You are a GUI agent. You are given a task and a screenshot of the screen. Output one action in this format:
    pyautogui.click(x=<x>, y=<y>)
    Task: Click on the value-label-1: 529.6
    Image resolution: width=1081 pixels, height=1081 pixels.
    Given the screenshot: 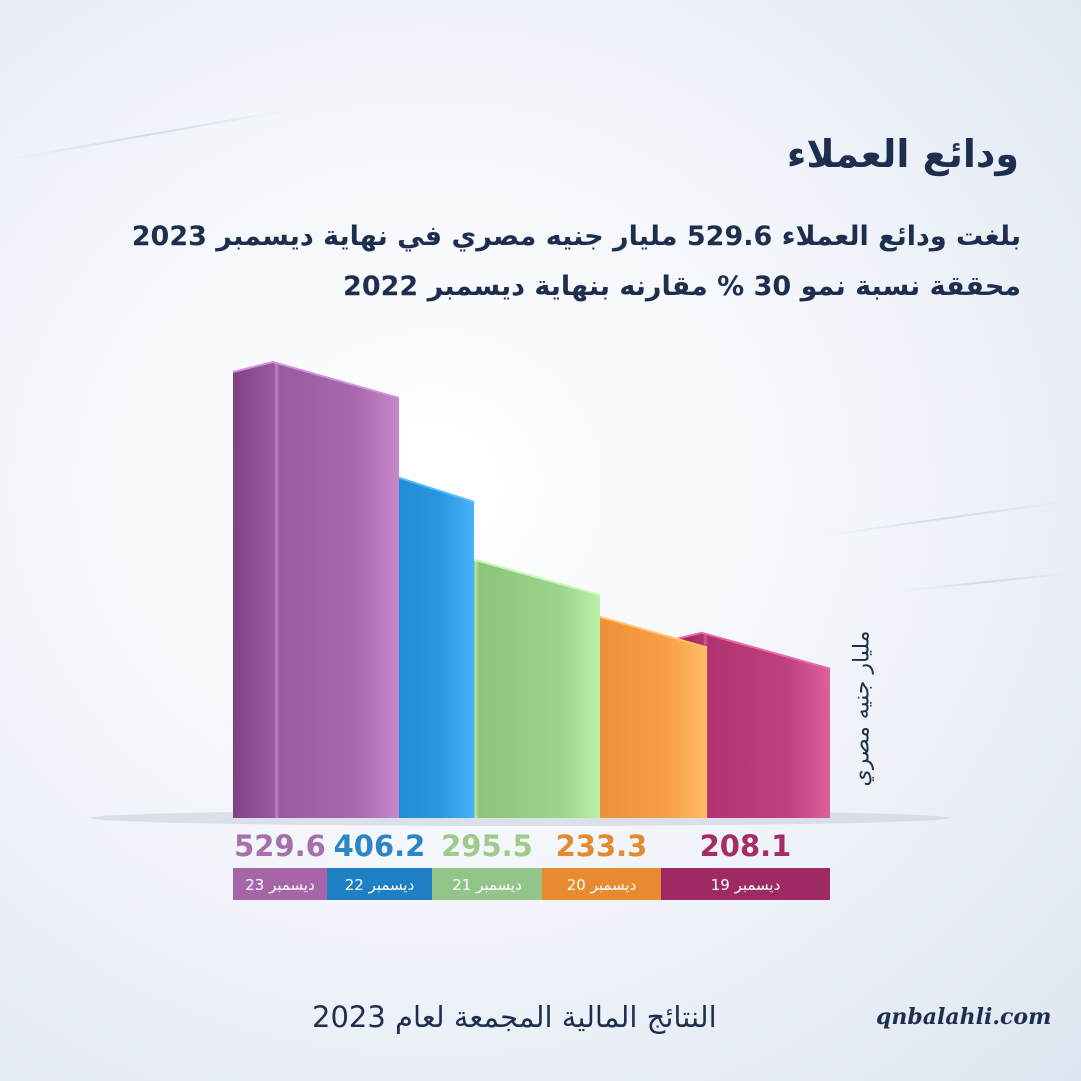 What is the action you would take?
    pyautogui.click(x=280, y=846)
    